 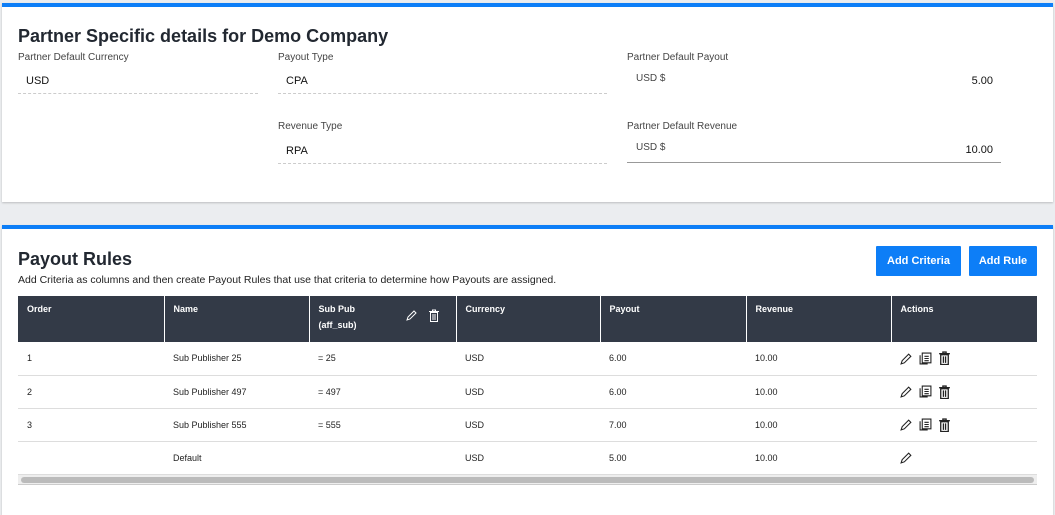 I want to click on table-row: Default USD 5.00 10.00, so click(x=527, y=458).